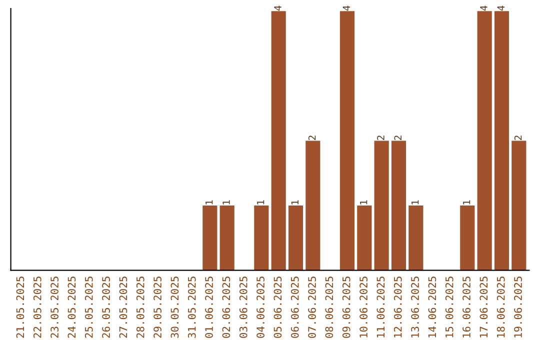 The image size is (540, 340). I want to click on x-tick-label: 11.06.2025, so click(380, 307).